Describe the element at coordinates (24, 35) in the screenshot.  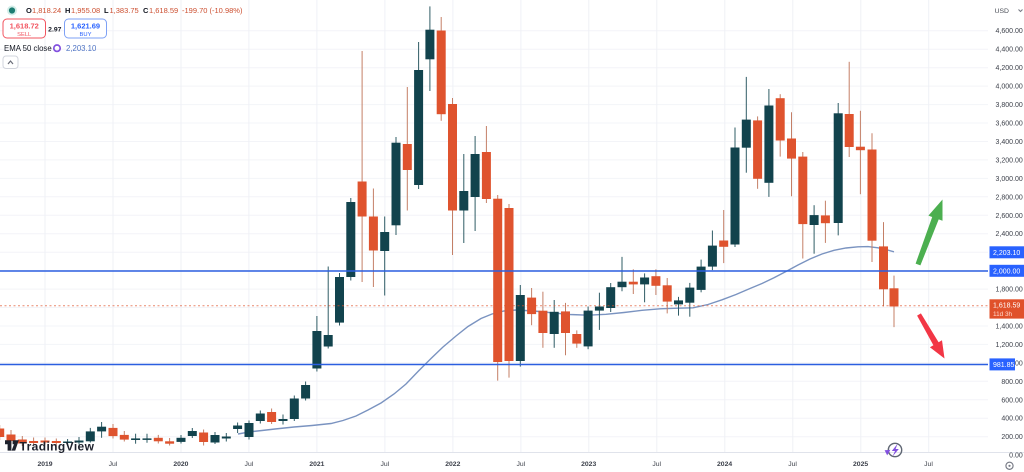
I see `svg-text: SELL` at that location.